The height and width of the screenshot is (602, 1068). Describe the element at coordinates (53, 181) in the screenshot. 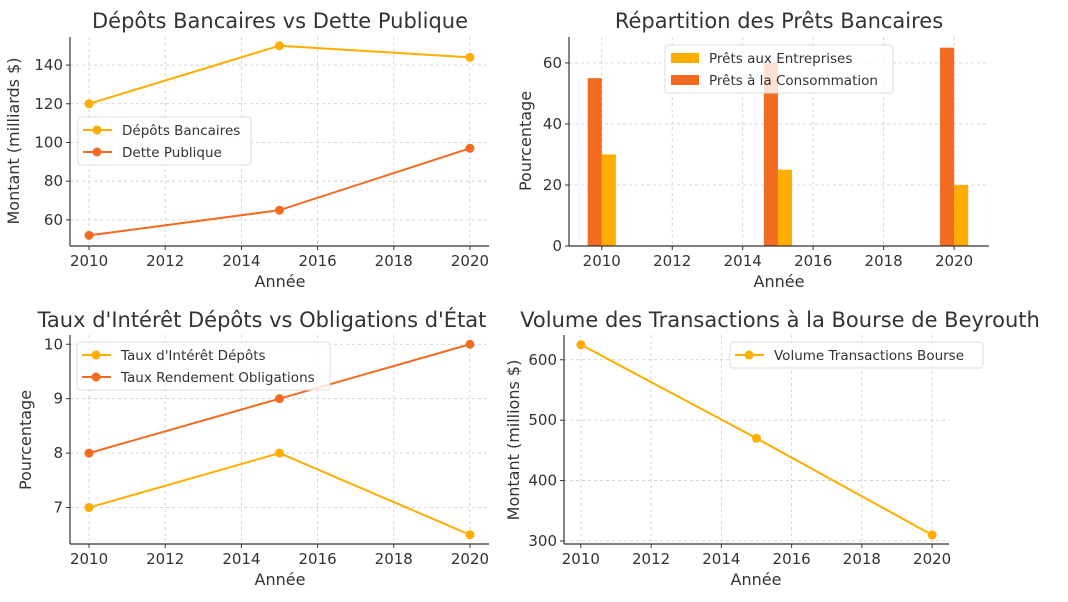

I see `y-tick-label: 80` at that location.